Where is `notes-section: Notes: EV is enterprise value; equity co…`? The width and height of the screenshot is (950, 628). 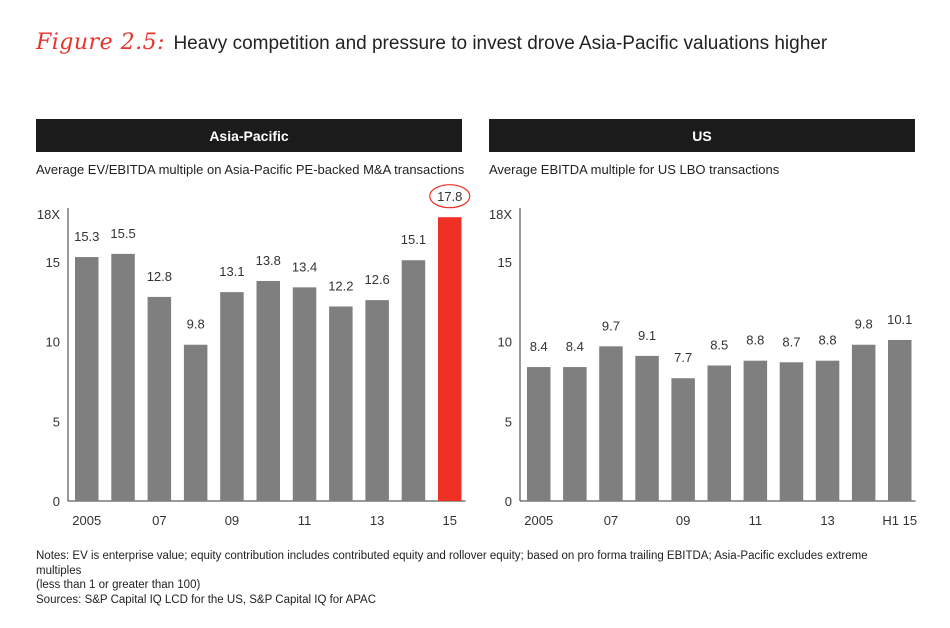
notes-section: Notes: EV is enterprise value; equity co… is located at coordinates (476, 578).